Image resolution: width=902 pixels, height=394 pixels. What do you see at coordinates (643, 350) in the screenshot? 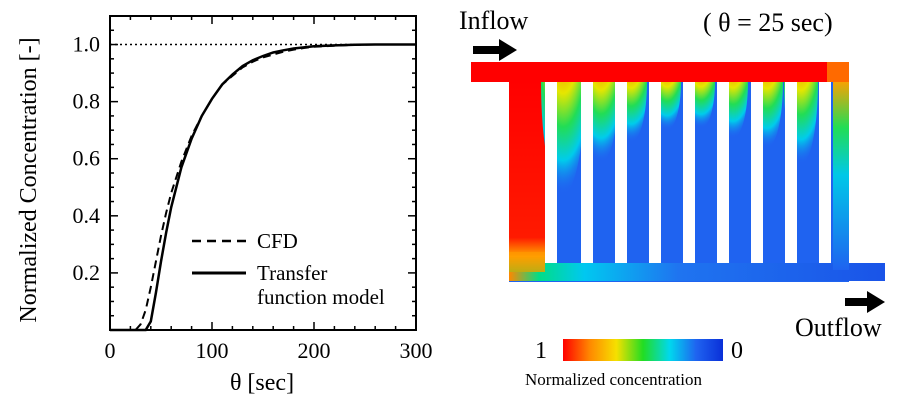
I see `colorbar` at bounding box center [643, 350].